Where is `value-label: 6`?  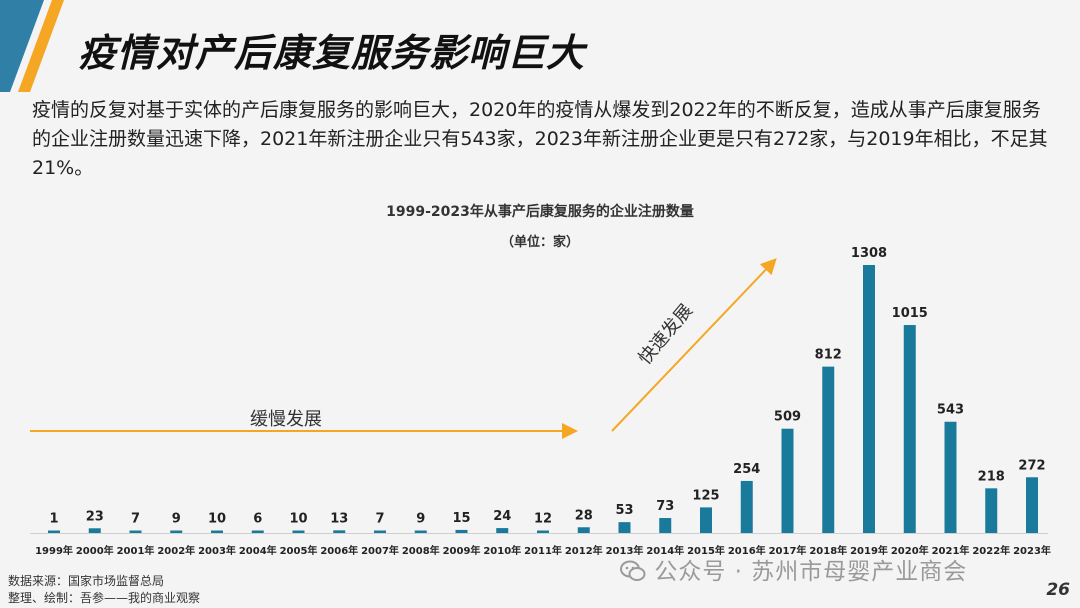 value-label: 6 is located at coordinates (257, 519).